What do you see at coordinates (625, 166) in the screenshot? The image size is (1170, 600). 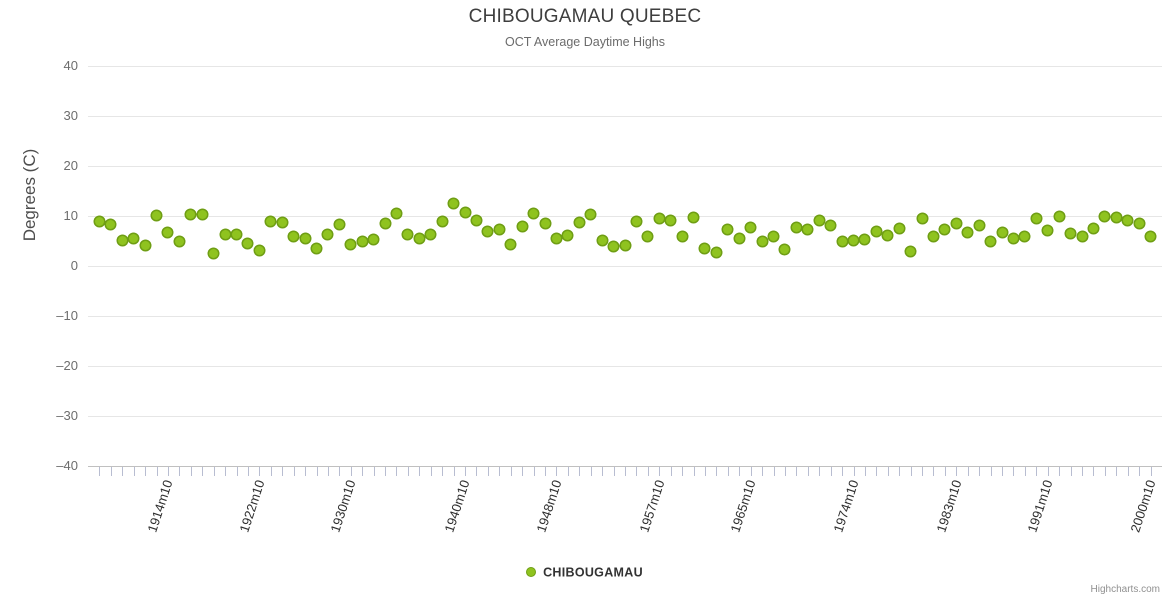 I see `gridline` at bounding box center [625, 166].